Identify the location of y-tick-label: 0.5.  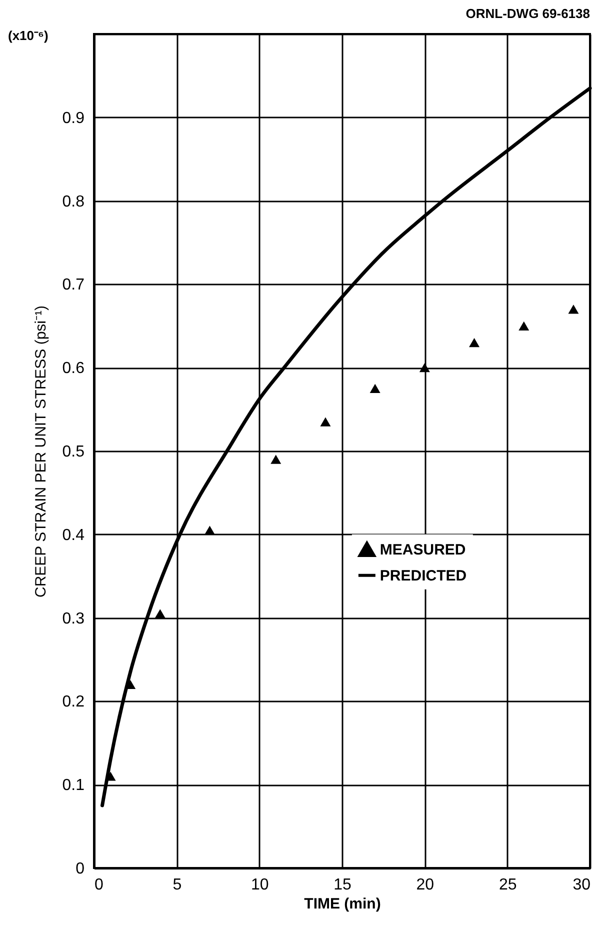
(73, 452).